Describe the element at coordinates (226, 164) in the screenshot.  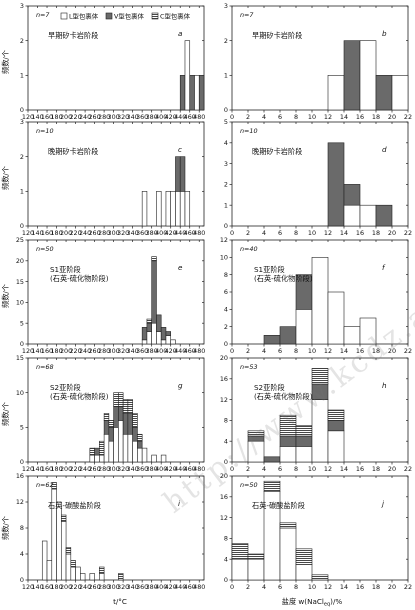
I see `y-tick-label: 3` at that location.